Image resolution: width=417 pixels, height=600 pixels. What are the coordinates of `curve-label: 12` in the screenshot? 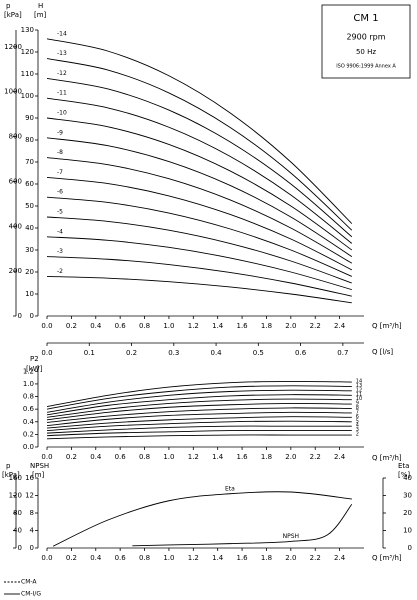 It's located at (359, 390).